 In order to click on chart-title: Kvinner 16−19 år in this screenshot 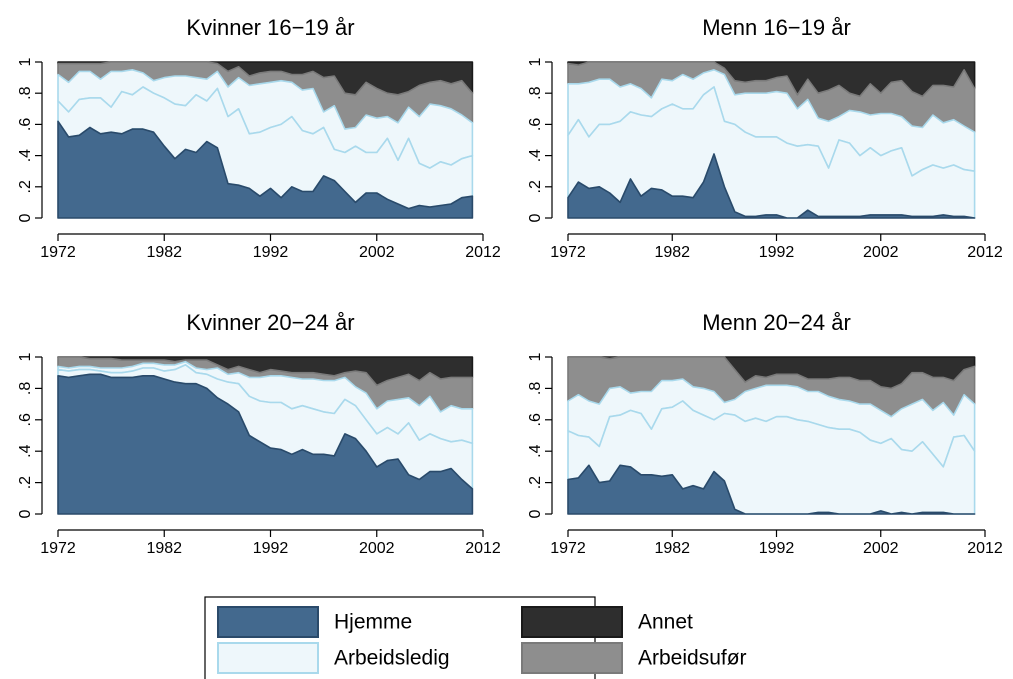, I will do `click(270, 27)`.